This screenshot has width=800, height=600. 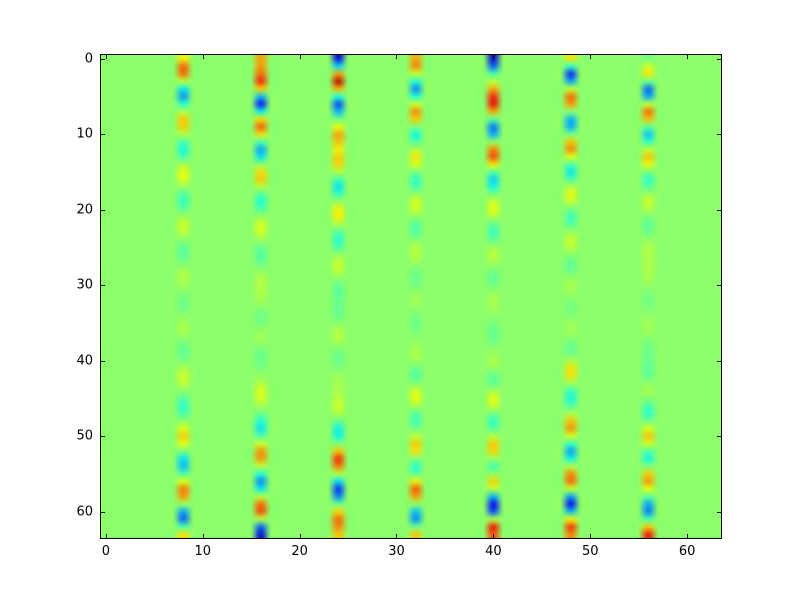 What do you see at coordinates (84, 436) in the screenshot?
I see `y-axis-tick-label: 50` at bounding box center [84, 436].